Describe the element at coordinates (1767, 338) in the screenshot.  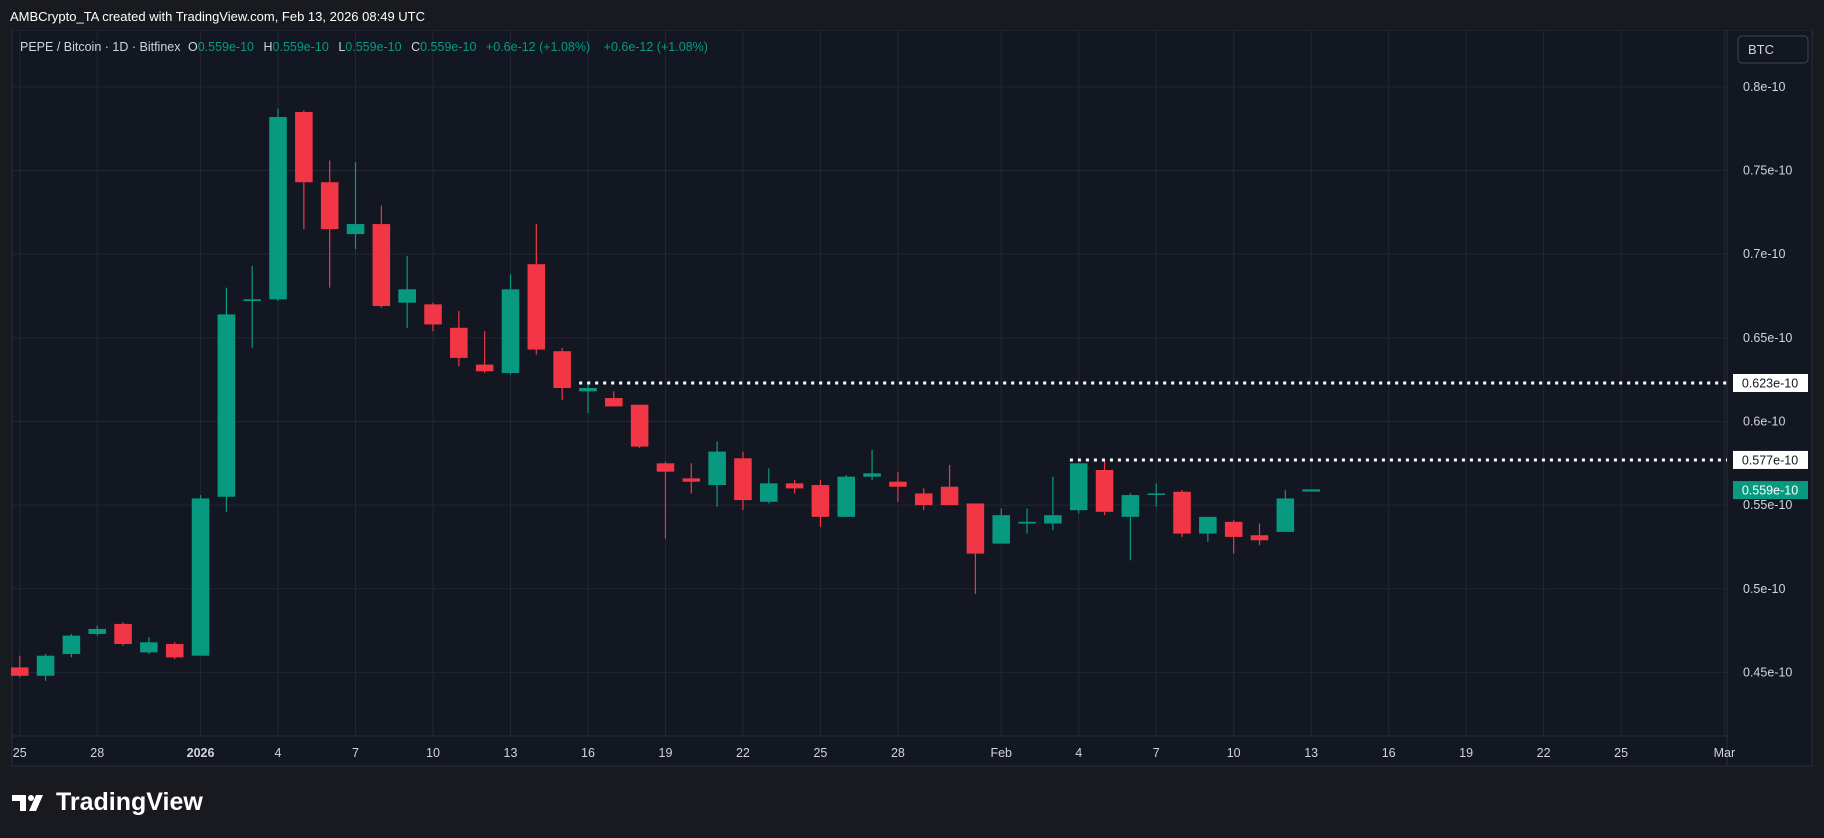
I see `price-tick-label: 0.65e-10` at that location.